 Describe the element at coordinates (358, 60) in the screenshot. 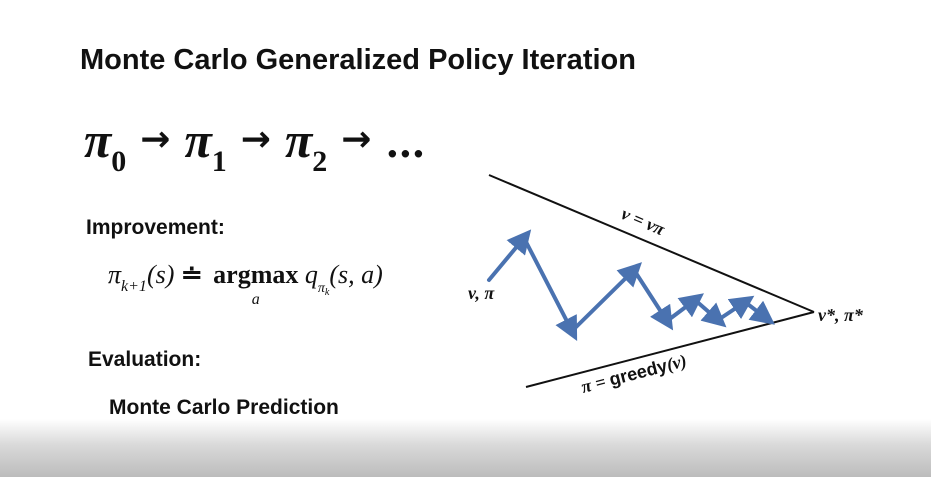

I see `slide-title: Monte Carlo Generalized Policy Iteration` at that location.